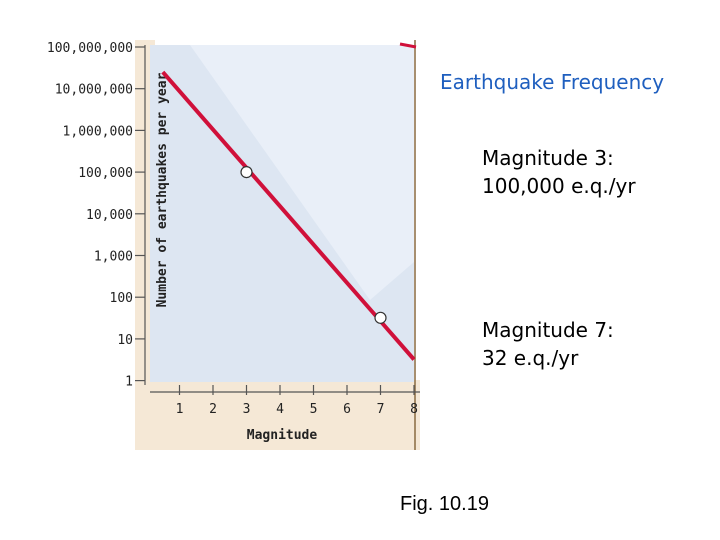 Image resolution: width=720 pixels, height=540 pixels. I want to click on callout-magnitude-3: Magnitude 3: 100,000 e.q./yr, so click(559, 172).